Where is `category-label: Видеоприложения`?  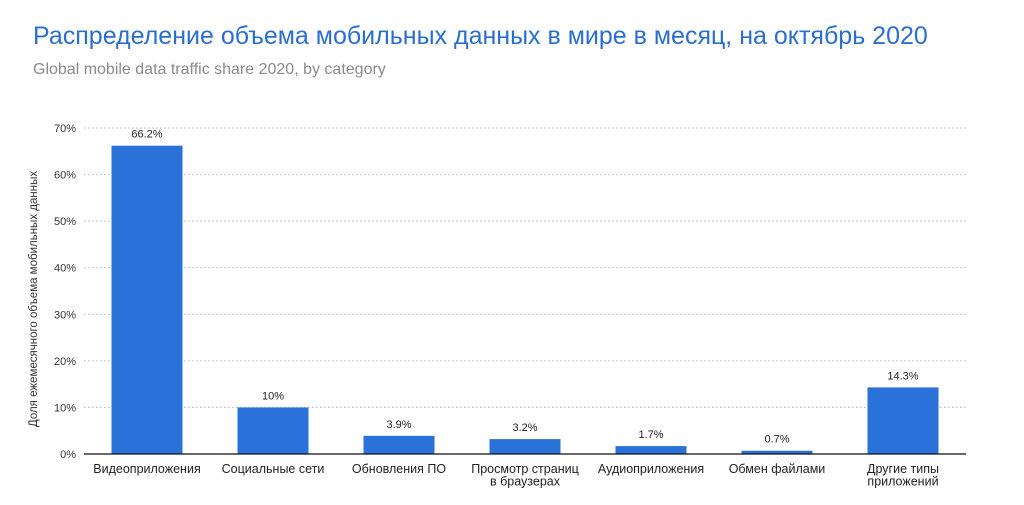 category-label: Видеоприложения is located at coordinates (146, 469).